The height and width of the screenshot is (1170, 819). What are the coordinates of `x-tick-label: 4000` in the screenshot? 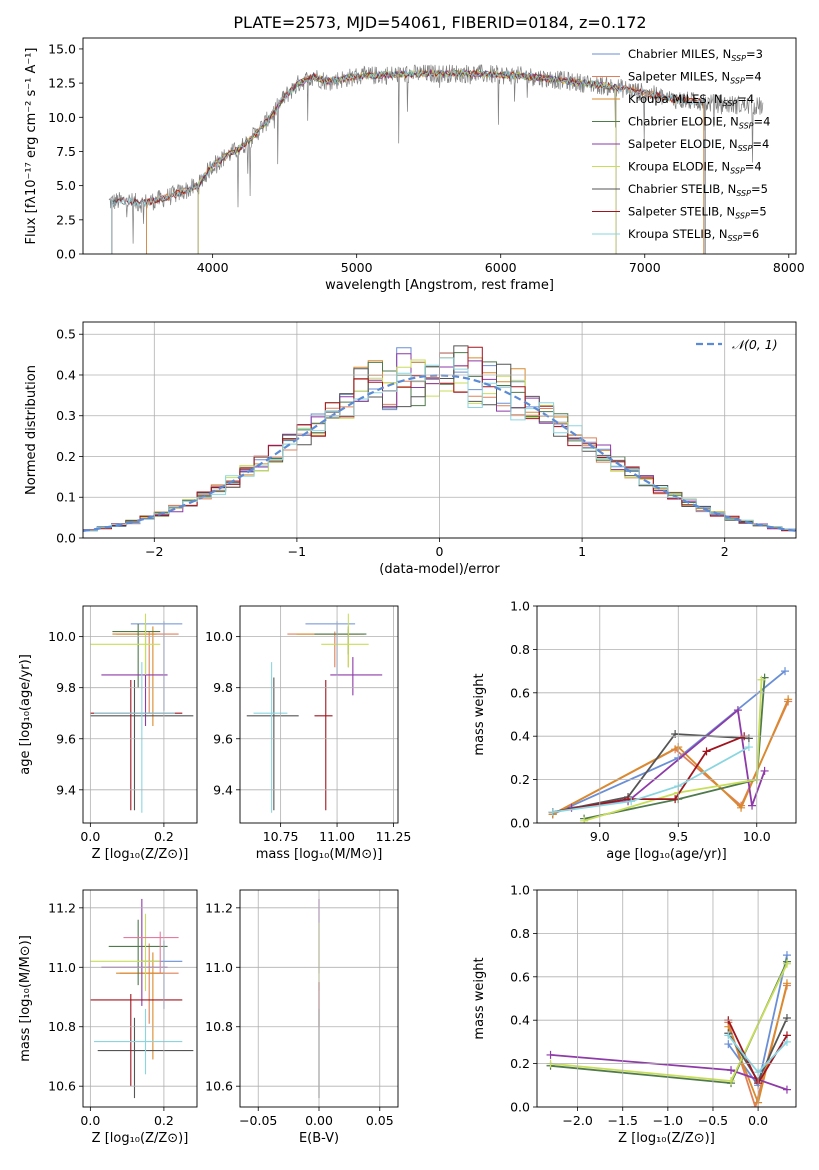 It's located at (213, 267).